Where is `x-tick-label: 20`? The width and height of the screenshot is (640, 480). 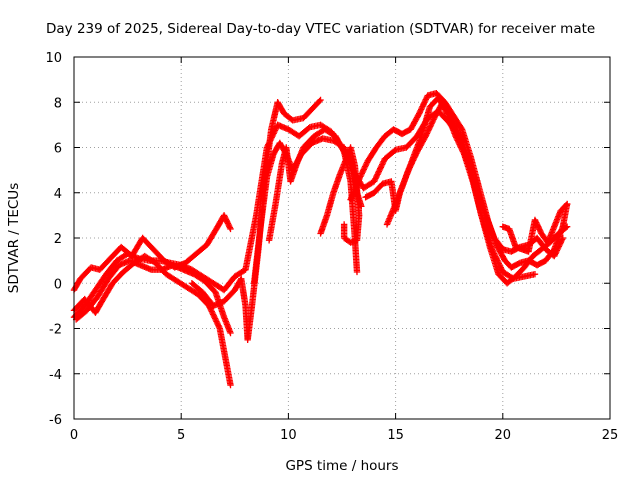 x-tick-label: 20 is located at coordinates (503, 435).